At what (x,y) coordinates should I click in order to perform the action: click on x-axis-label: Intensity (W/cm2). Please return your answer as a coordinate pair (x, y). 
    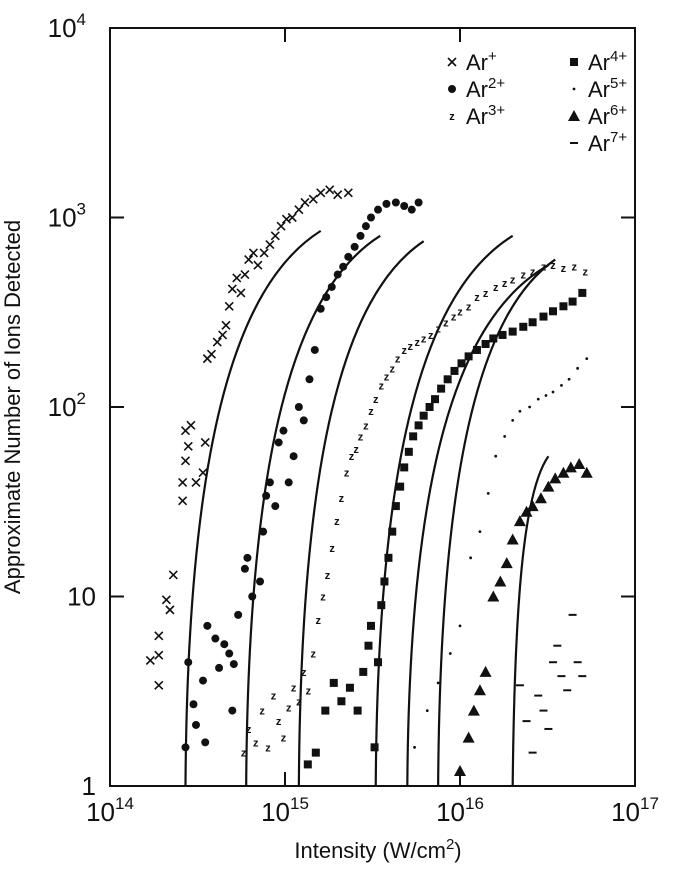
    Looking at the image, I should click on (377, 849).